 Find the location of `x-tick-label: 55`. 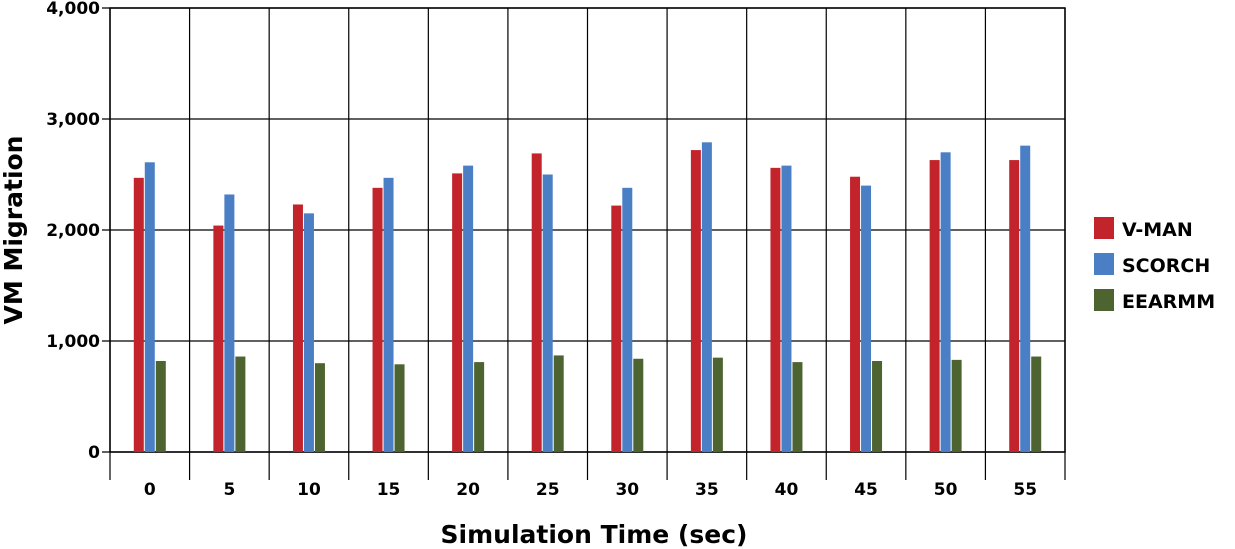

x-tick-label: 55 is located at coordinates (1025, 490).